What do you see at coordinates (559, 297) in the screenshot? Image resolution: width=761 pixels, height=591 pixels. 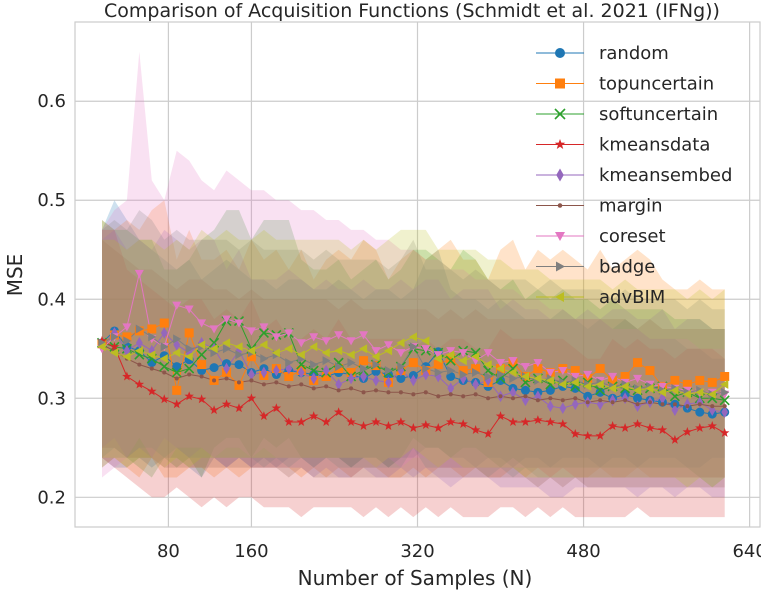 I see `legend-marker-advBIM` at bounding box center [559, 297].